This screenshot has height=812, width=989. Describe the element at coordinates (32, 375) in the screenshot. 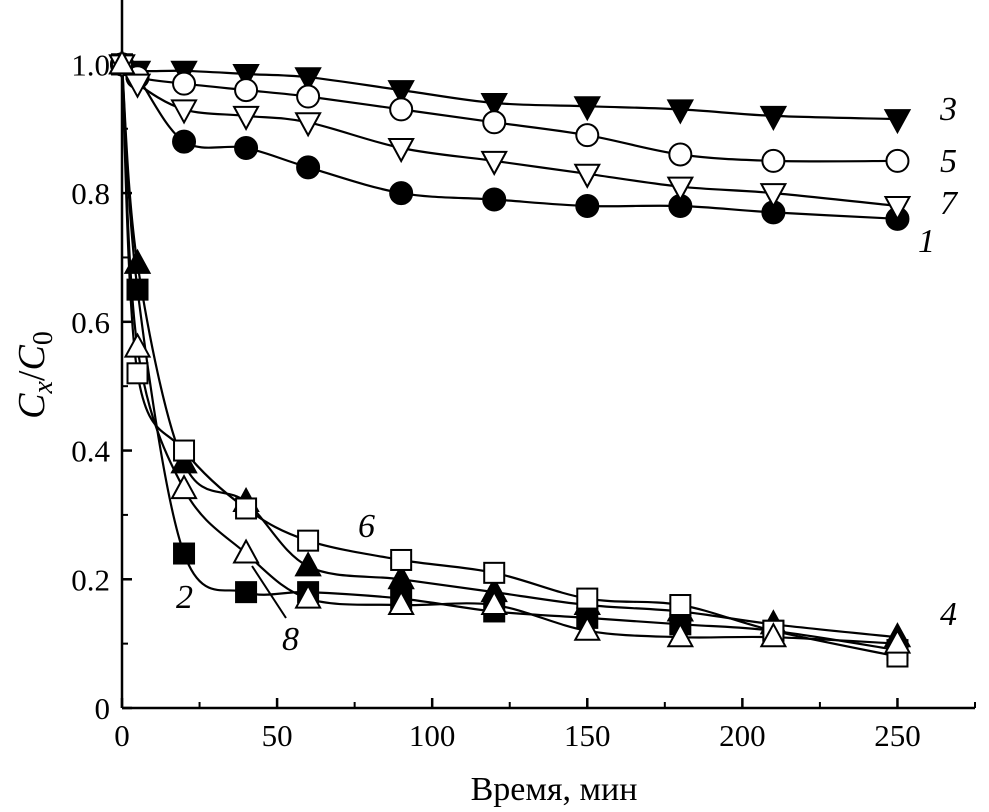

I see `y-label-slash: /` at that location.